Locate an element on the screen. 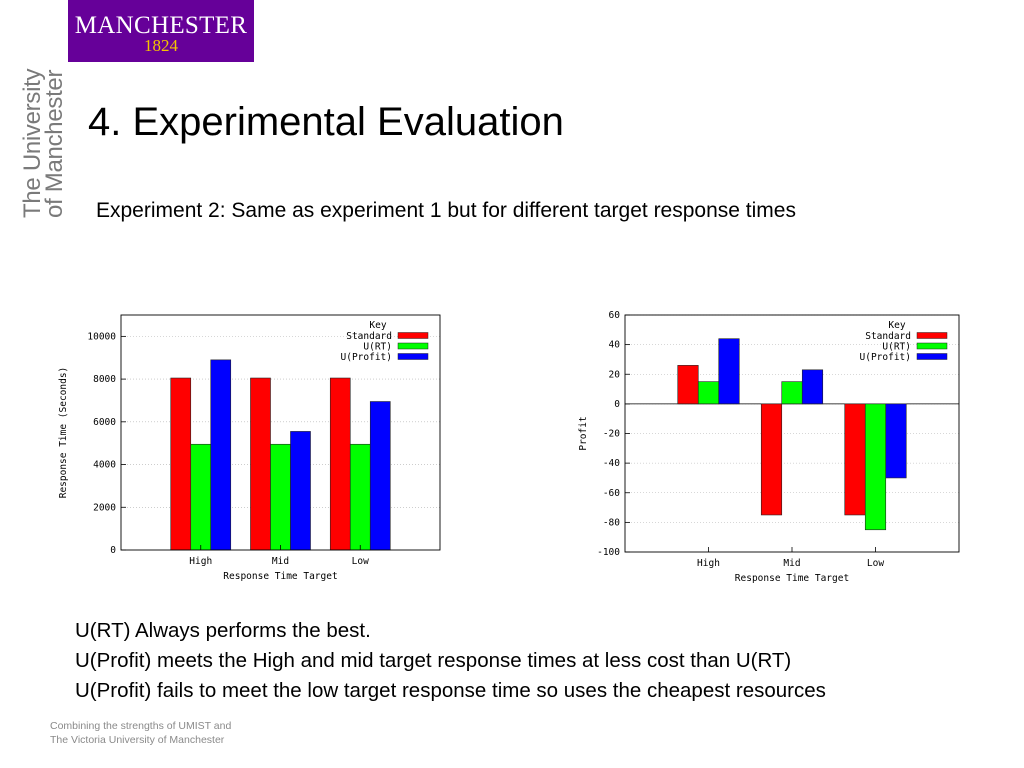 Image resolution: width=1024 pixels, height=768 pixels. y-tick-label: 40 is located at coordinates (615, 345).